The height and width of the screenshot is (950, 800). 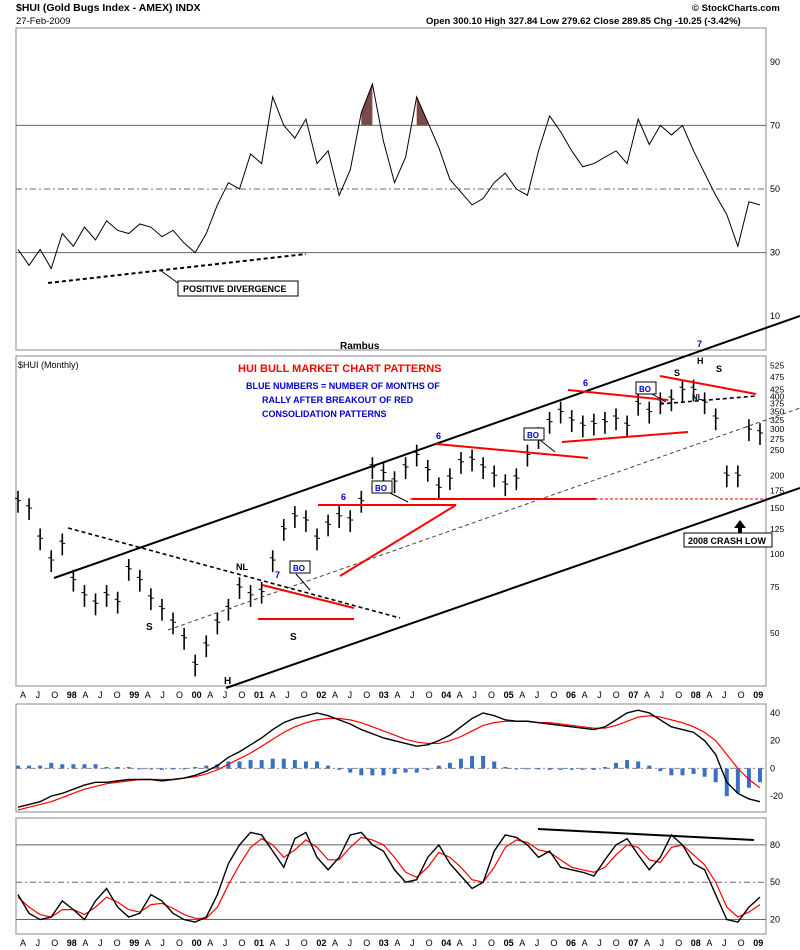 I want to click on stoch-signal-line, so click(x=389, y=877).